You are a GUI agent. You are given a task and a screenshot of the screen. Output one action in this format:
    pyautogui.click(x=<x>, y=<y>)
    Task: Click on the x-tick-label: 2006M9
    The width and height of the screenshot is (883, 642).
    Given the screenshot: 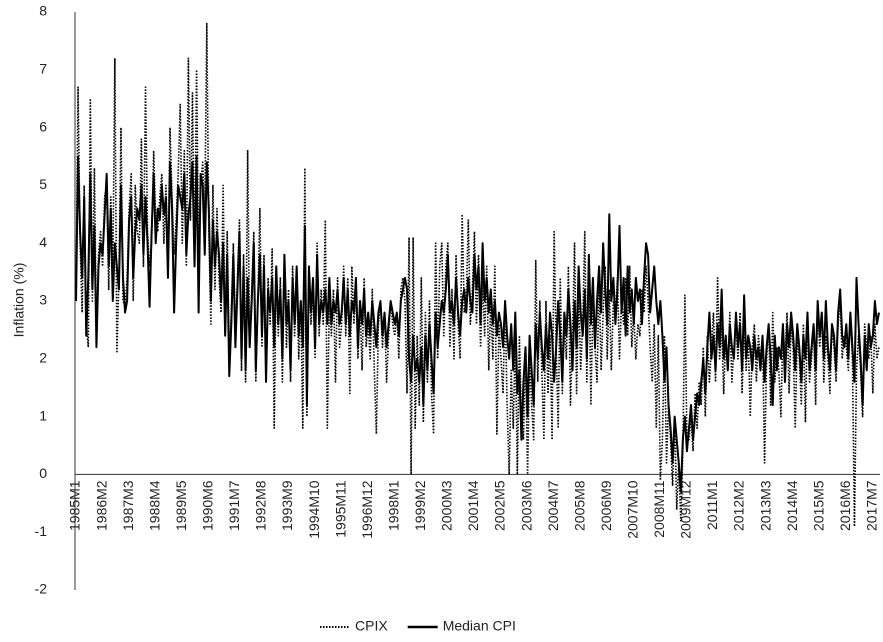 What is the action you would take?
    pyautogui.click(x=606, y=505)
    